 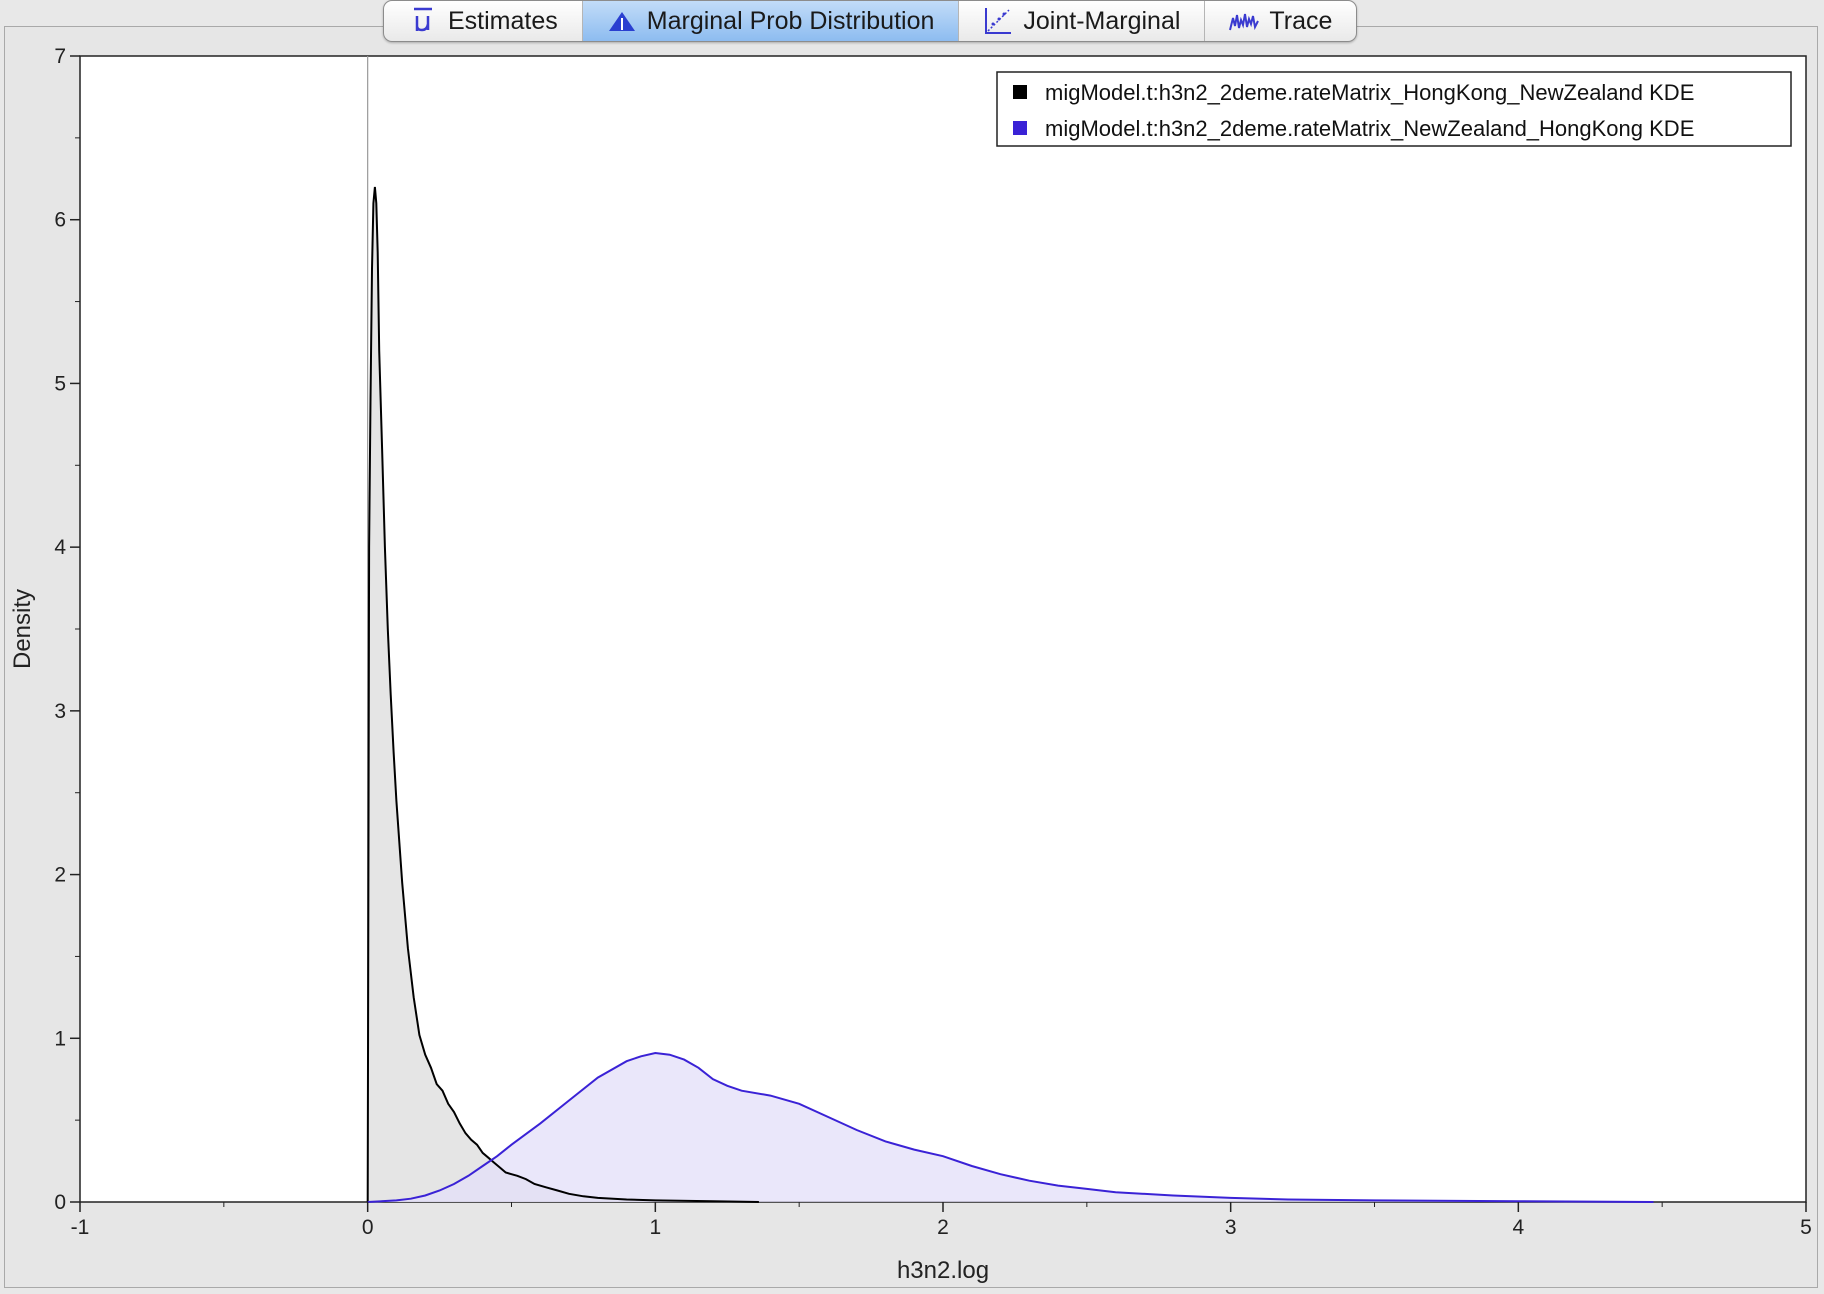 What do you see at coordinates (1301, 20) in the screenshot?
I see `tab-trace-label: Trace` at bounding box center [1301, 20].